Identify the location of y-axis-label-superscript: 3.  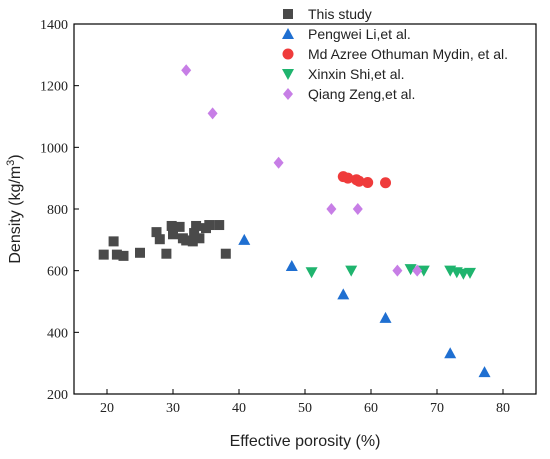
(11, 163).